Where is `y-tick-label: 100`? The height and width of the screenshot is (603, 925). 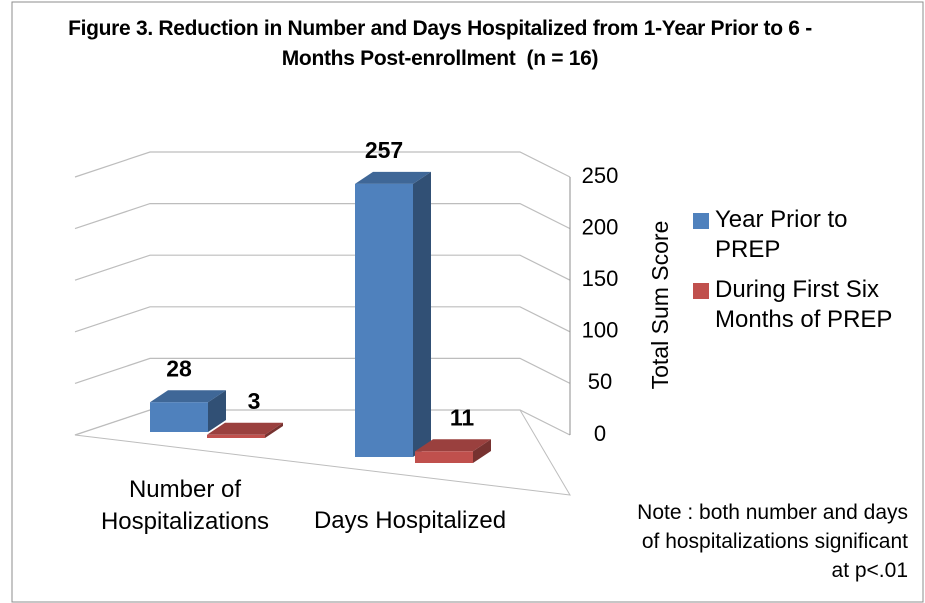 y-tick-label: 100 is located at coordinates (600, 330).